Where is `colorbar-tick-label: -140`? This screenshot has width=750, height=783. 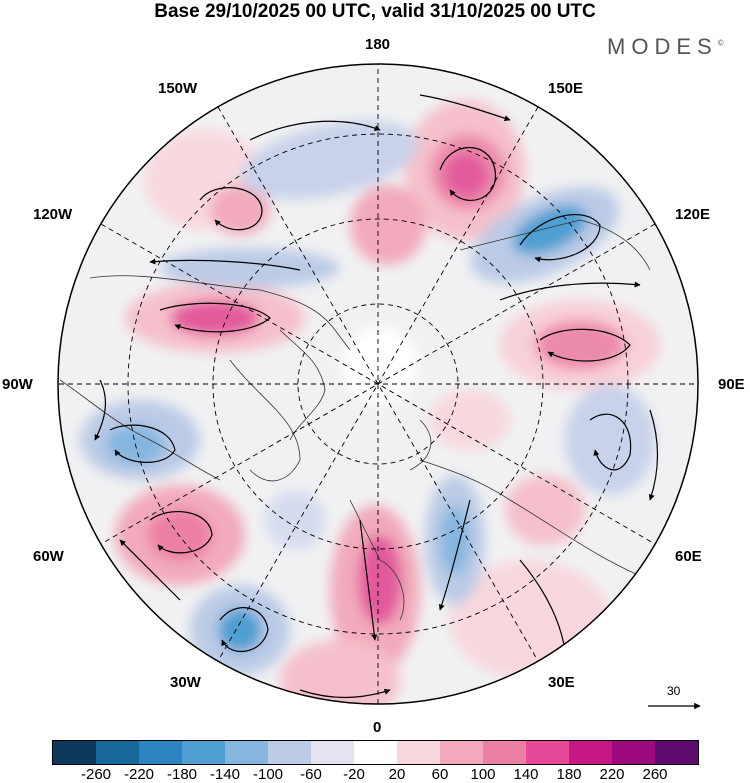 colorbar-tick-label: -140 is located at coordinates (225, 774).